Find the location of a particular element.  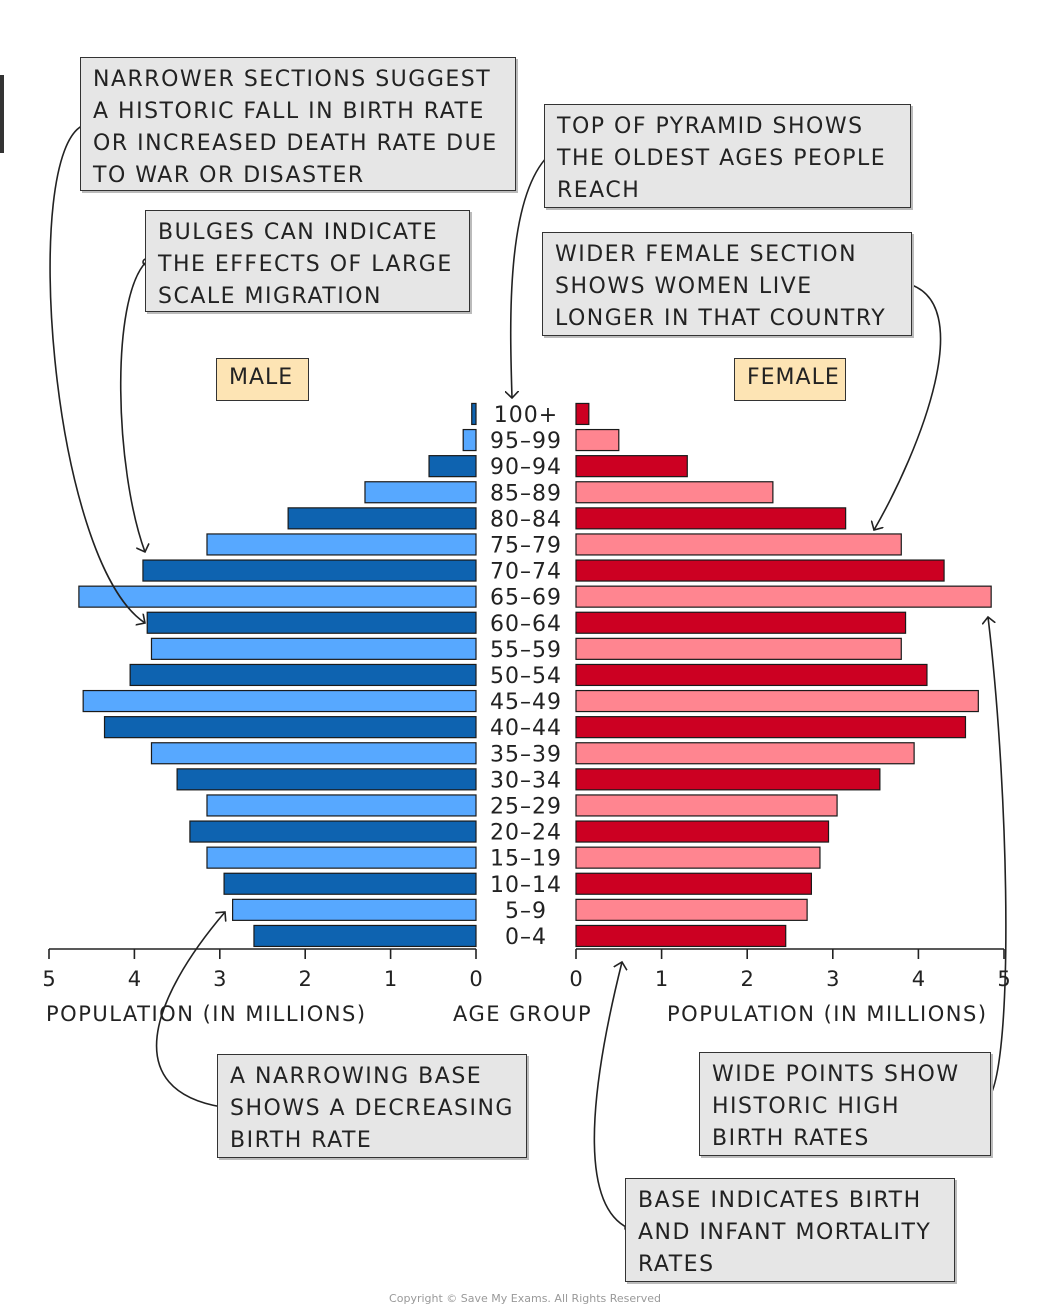

age-label-40-44: 40–44 is located at coordinates (526, 728).